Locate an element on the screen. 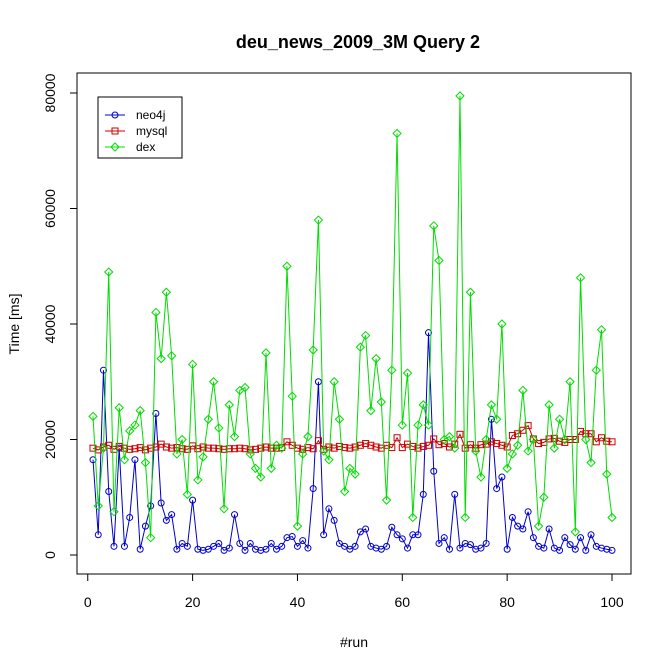  x-tick-label: 20 is located at coordinates (193, 602).